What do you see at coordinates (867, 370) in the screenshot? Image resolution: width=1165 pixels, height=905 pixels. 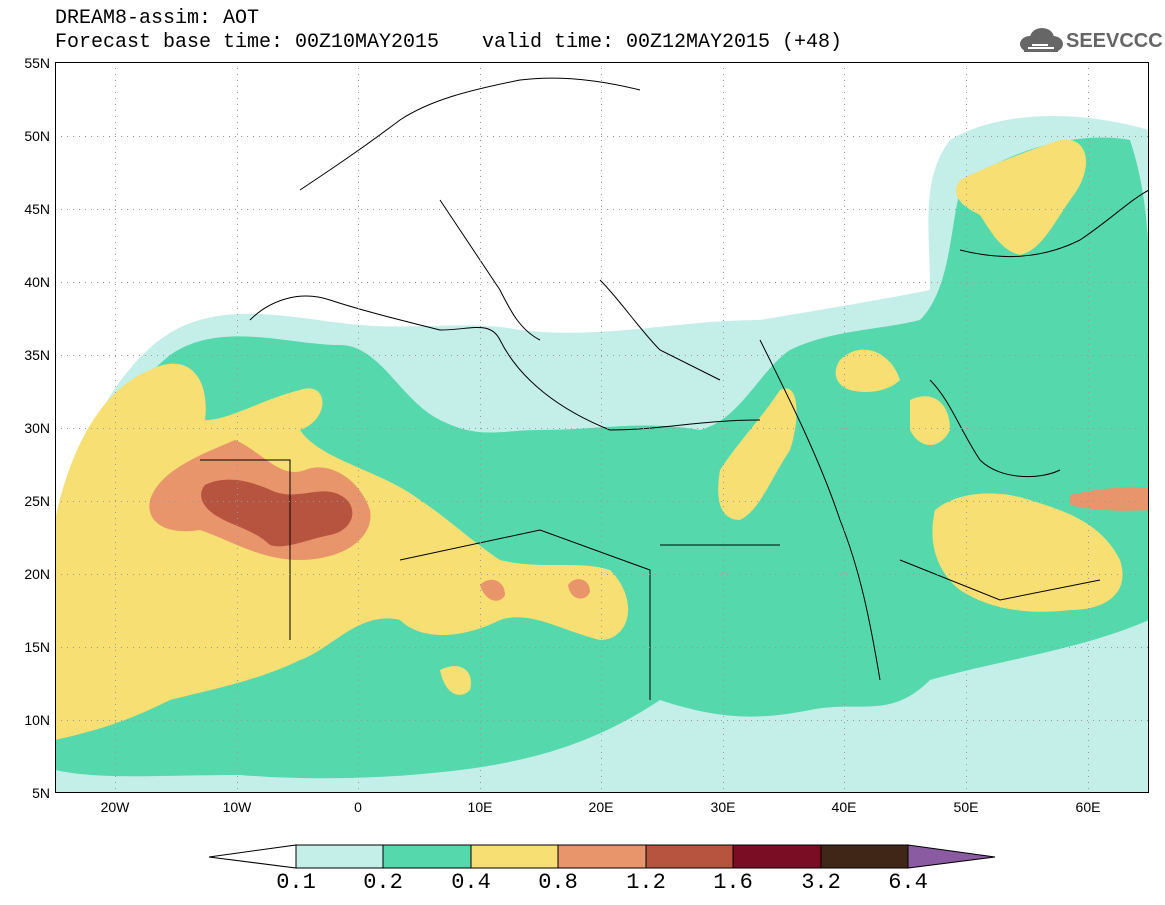 I see `aot-contour-0.4-iraq` at bounding box center [867, 370].